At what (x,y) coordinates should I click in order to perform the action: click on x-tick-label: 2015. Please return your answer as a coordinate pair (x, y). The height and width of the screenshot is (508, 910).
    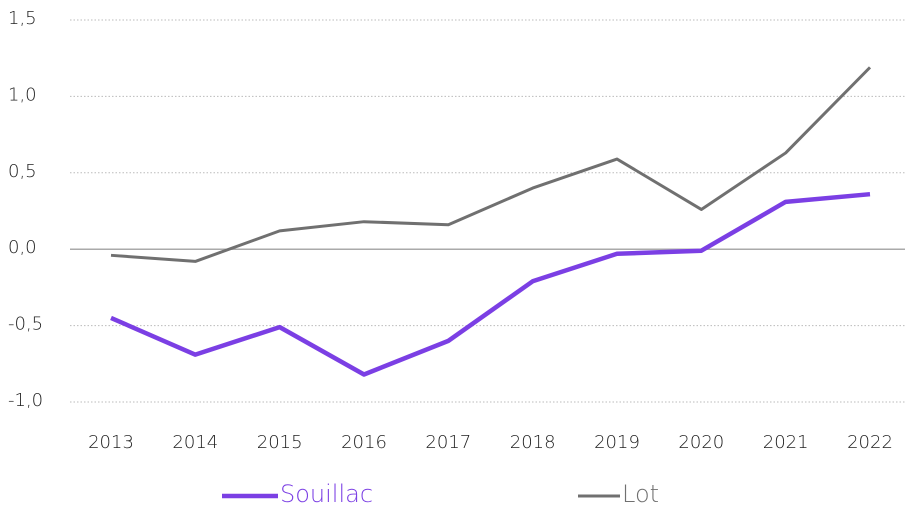
    Looking at the image, I should click on (280, 442).